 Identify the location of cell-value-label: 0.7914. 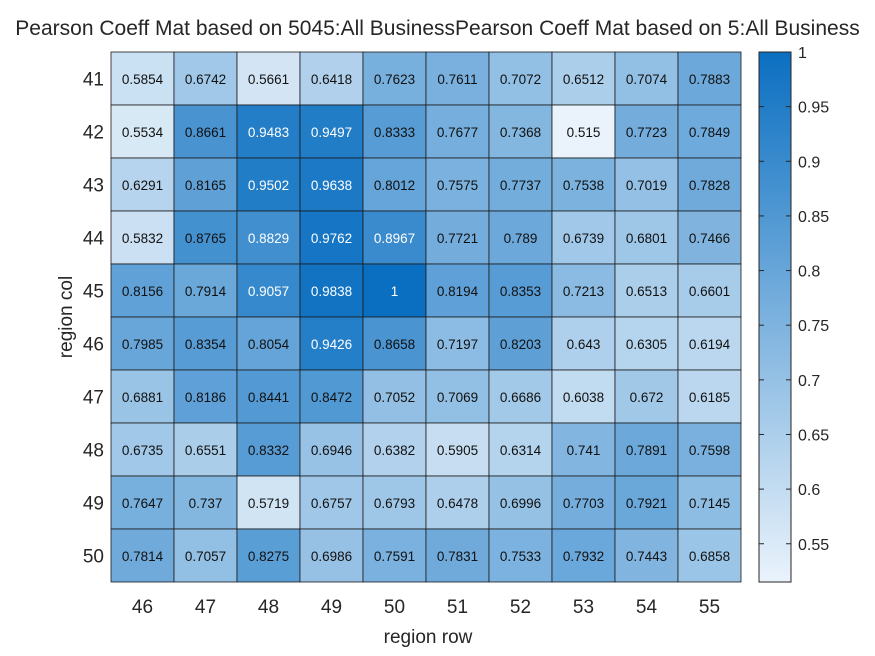
(206, 291).